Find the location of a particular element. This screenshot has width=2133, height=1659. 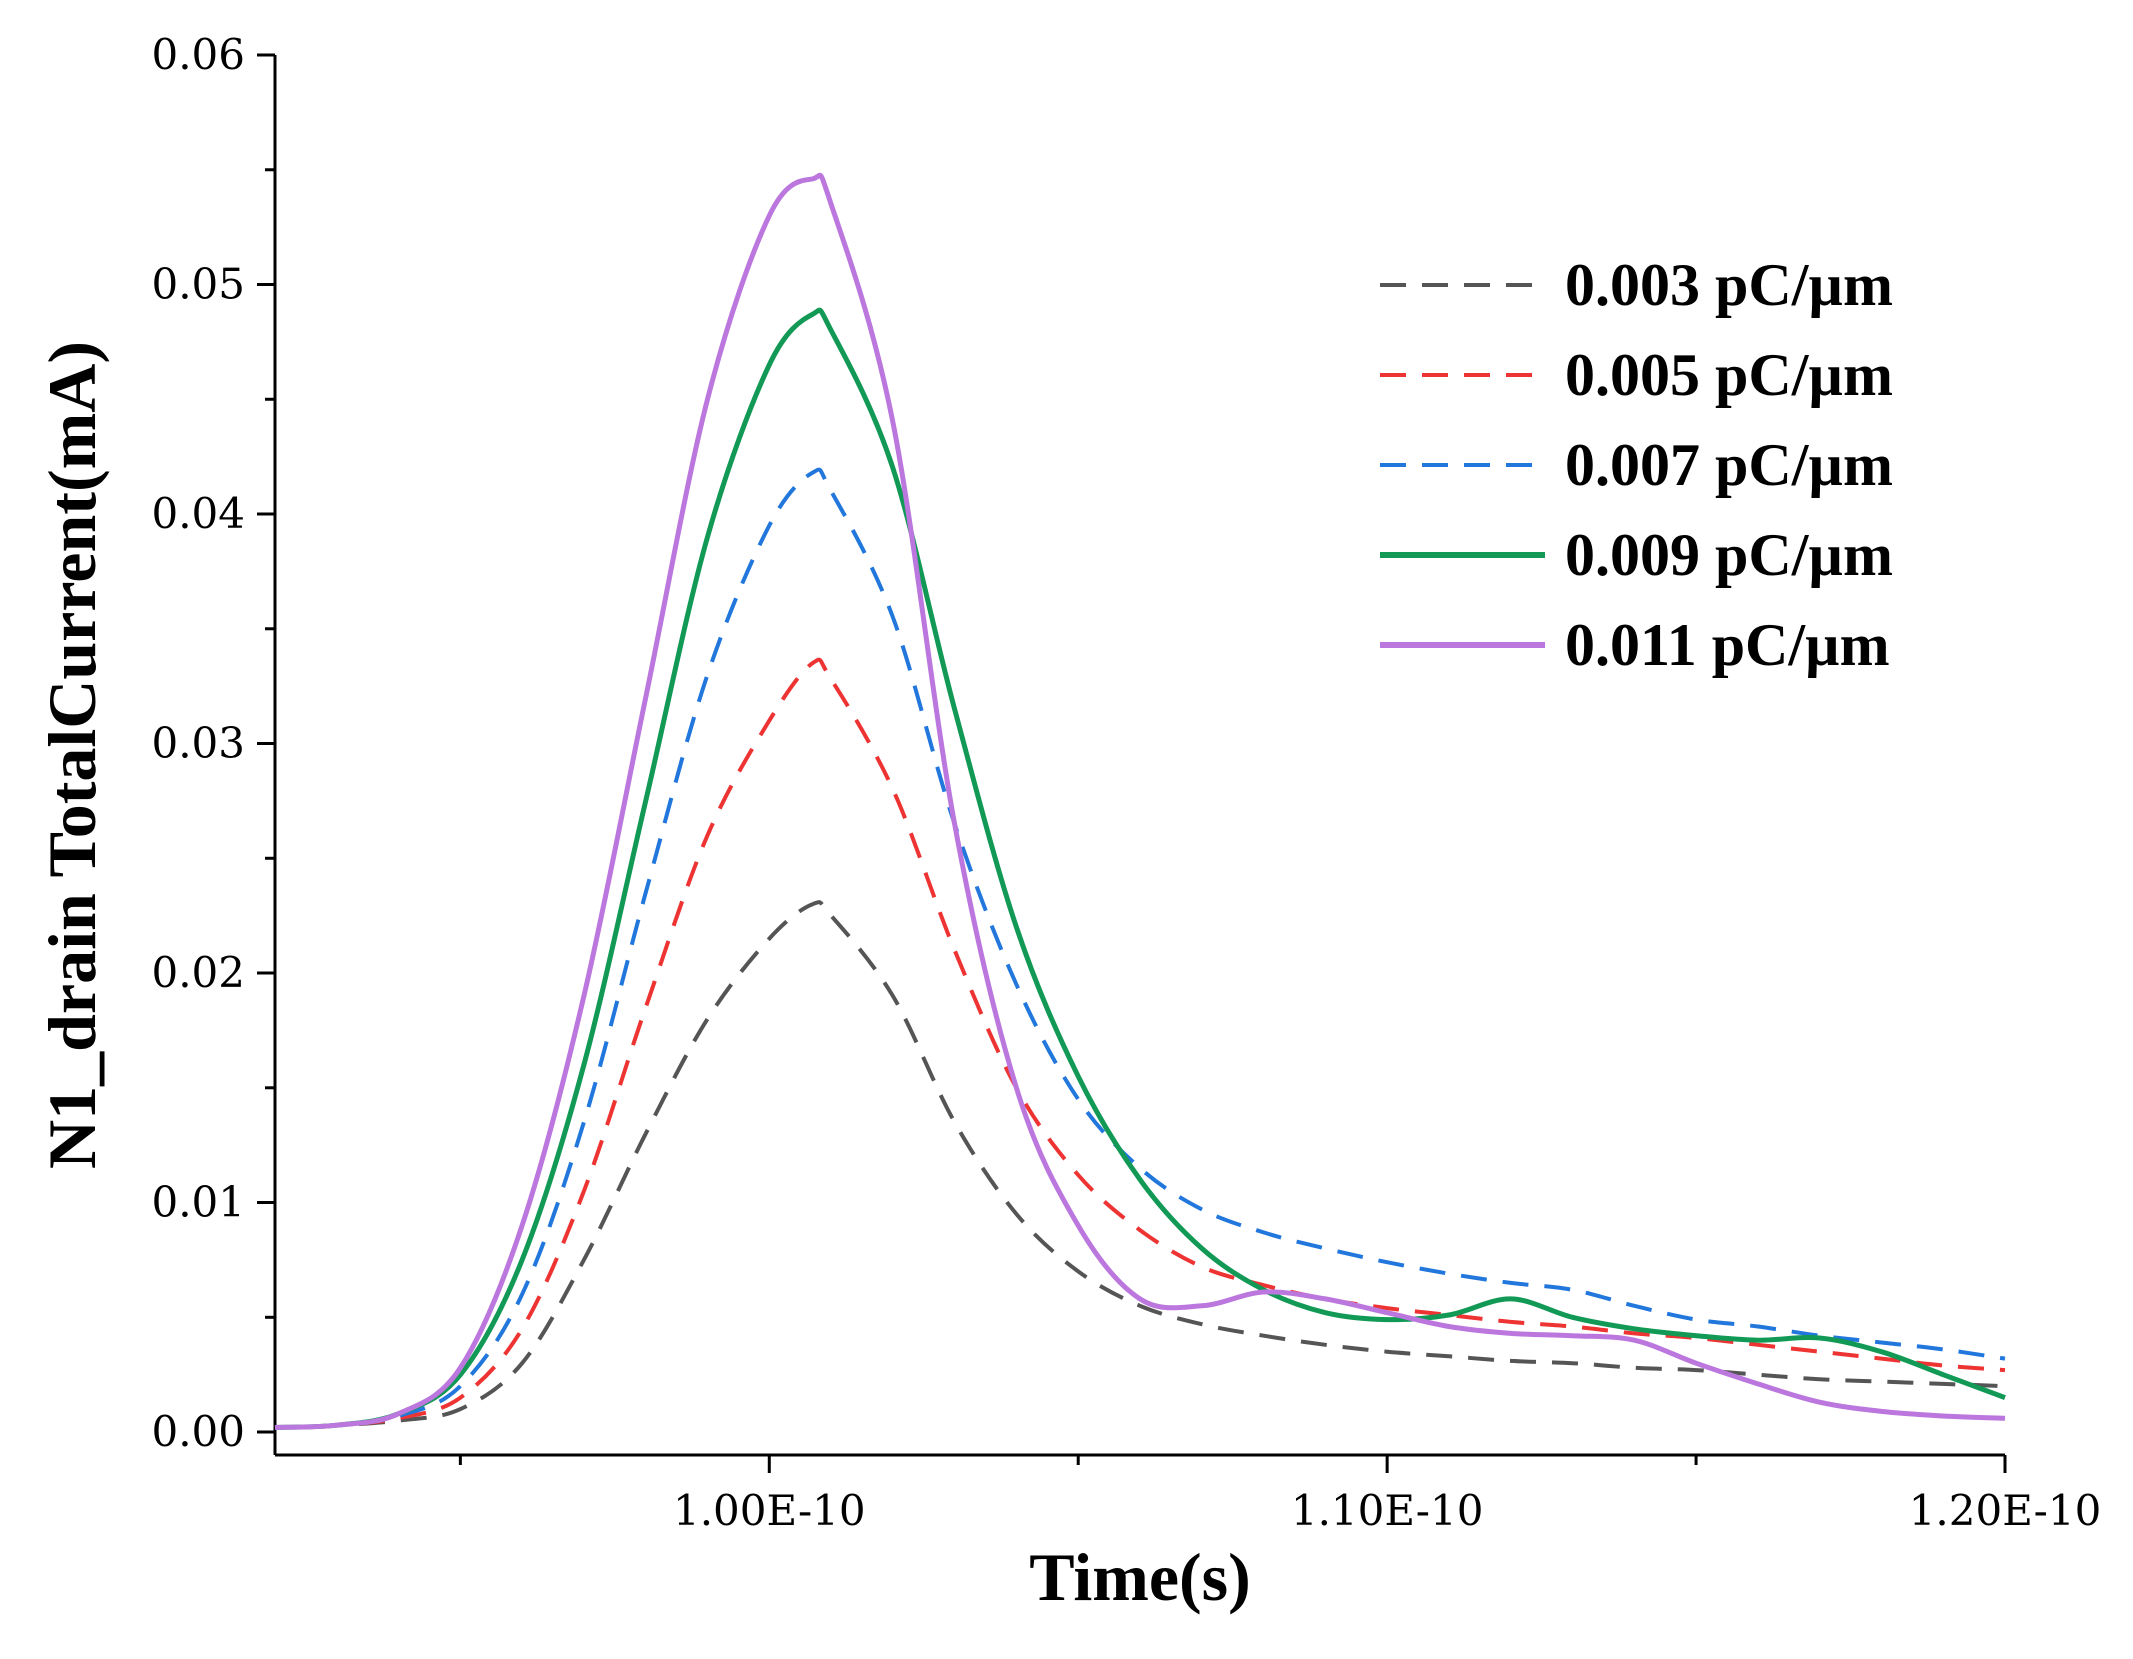

y-tick-label: 0.06 is located at coordinates (198, 54).